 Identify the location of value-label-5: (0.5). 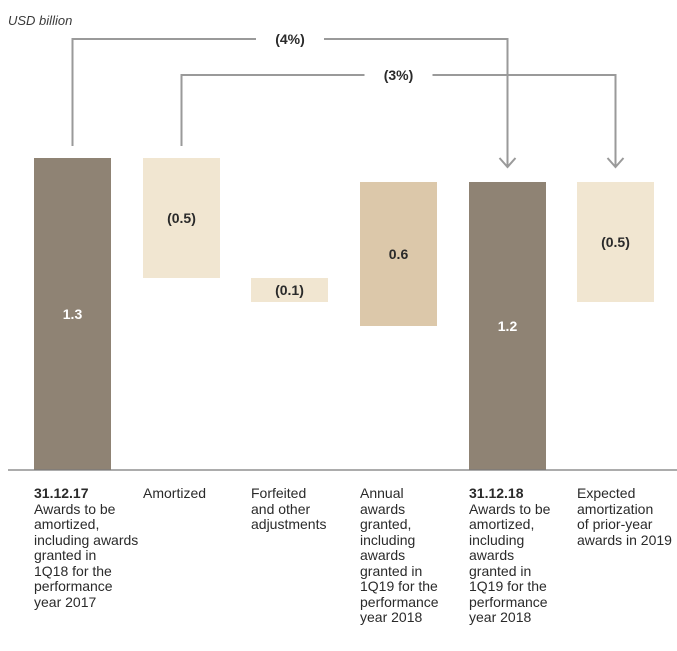
(615, 242).